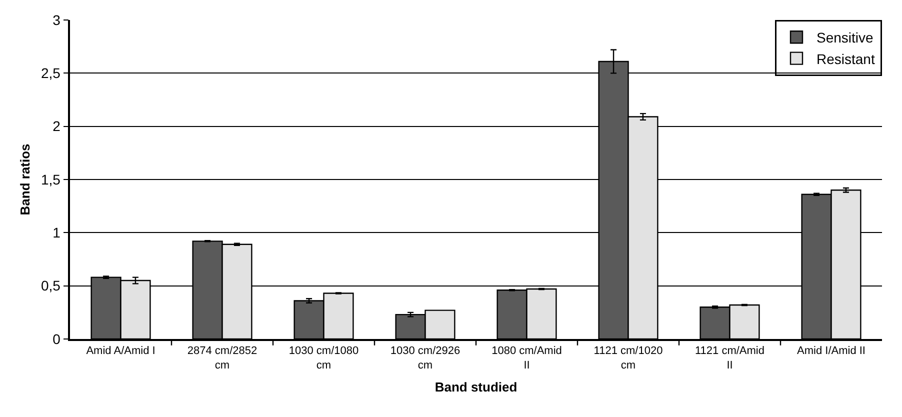 The height and width of the screenshot is (417, 902). I want to click on y-tick-label: 0,5, so click(50, 286).